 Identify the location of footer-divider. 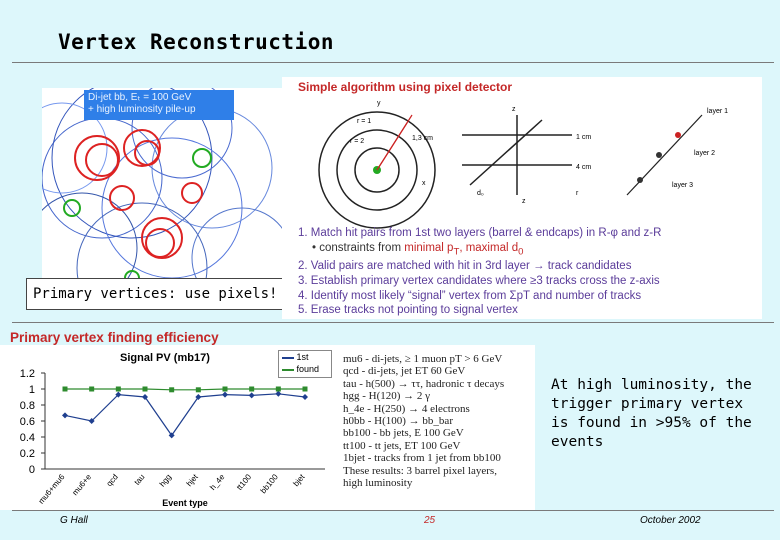
(393, 510).